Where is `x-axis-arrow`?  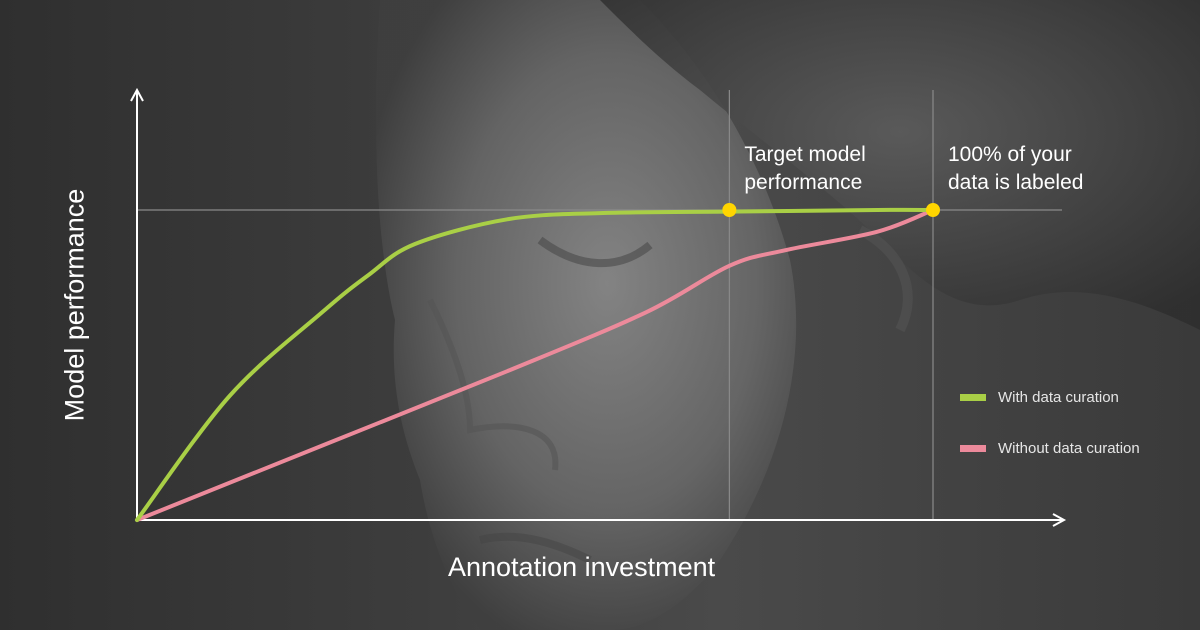 x-axis-arrow is located at coordinates (1059, 520).